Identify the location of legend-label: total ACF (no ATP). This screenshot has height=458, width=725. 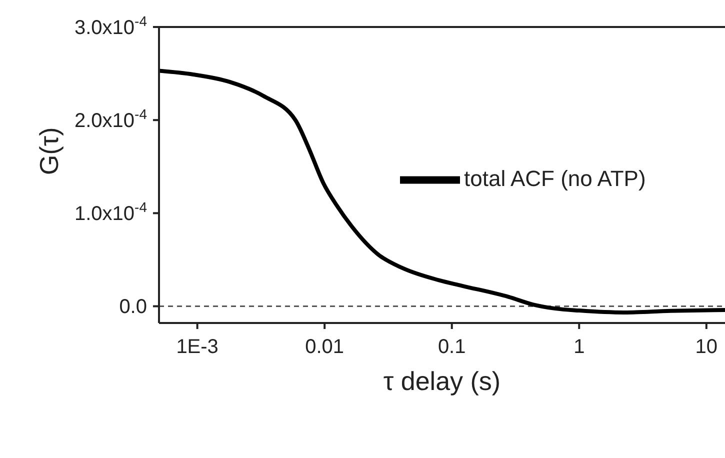
(555, 178).